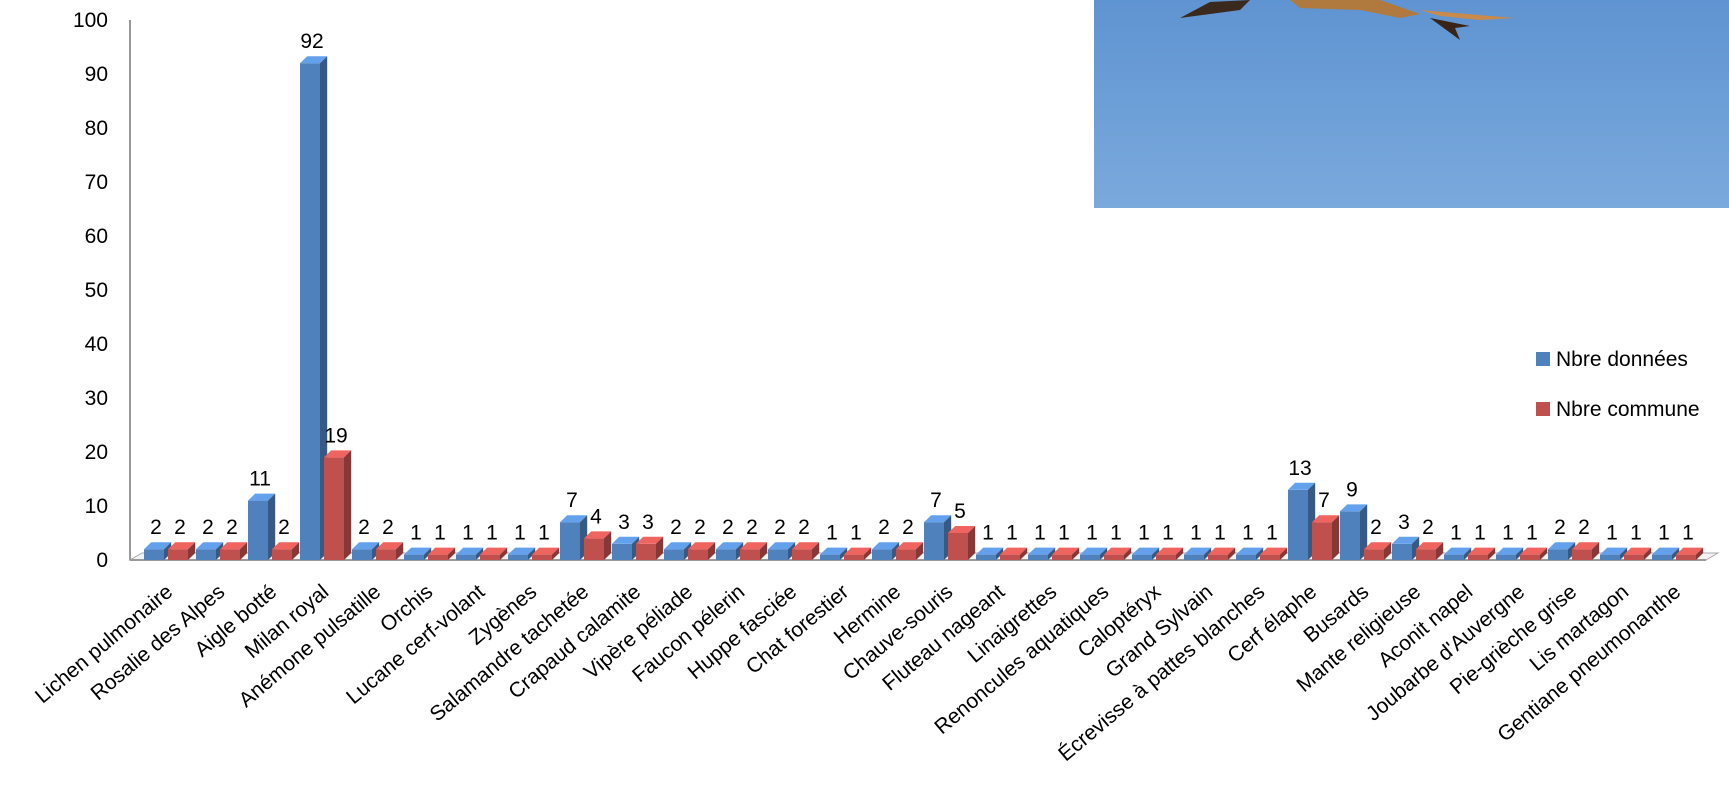  What do you see at coordinates (960, 511) in the screenshot?
I see `data-label: 5` at bounding box center [960, 511].